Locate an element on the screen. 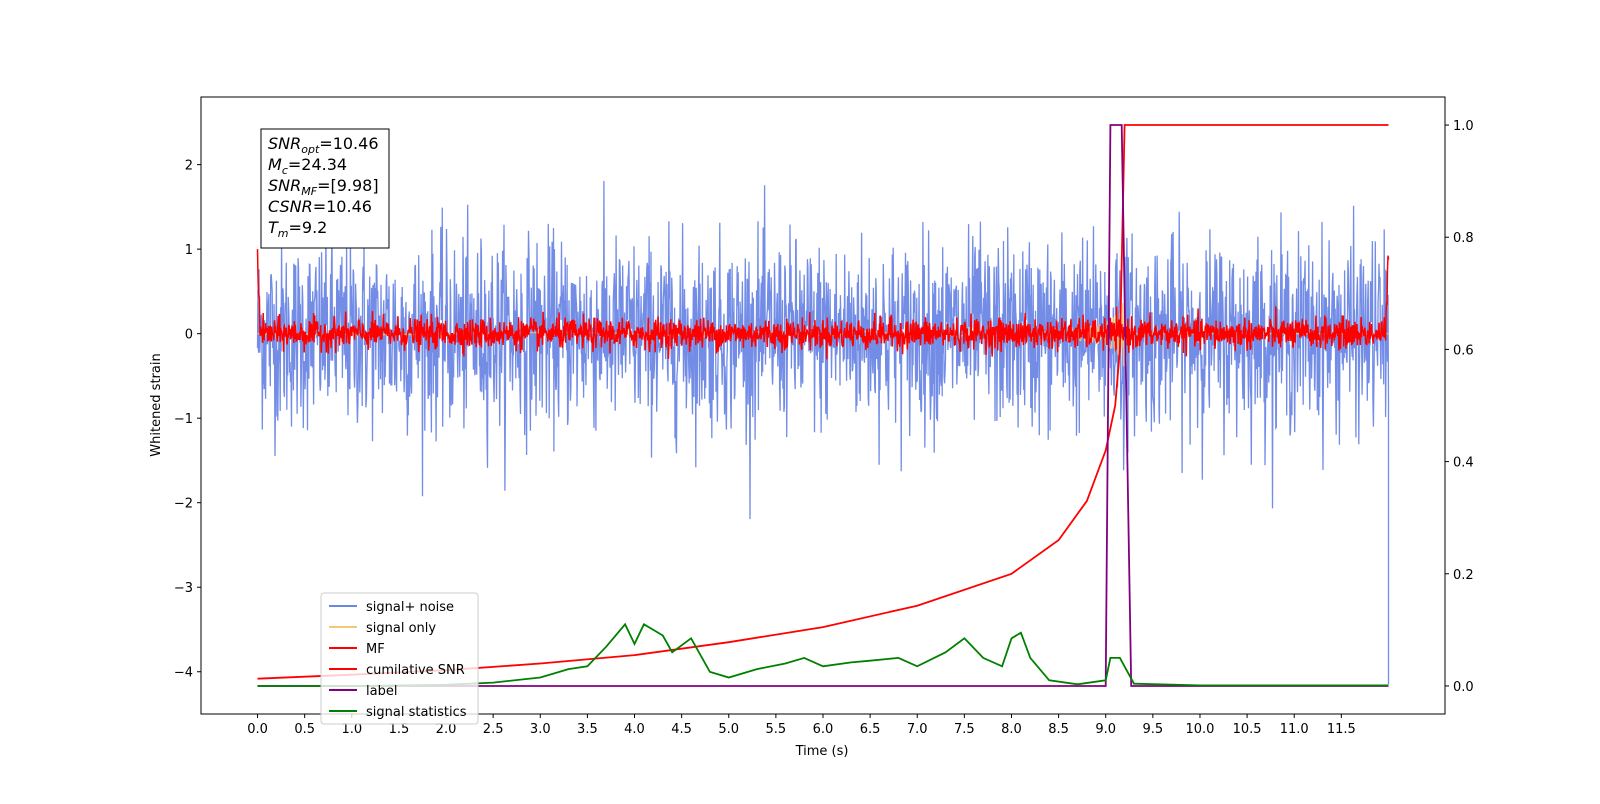 The height and width of the screenshot is (804, 1600). x-tick-label: 9.5 is located at coordinates (1153, 729).